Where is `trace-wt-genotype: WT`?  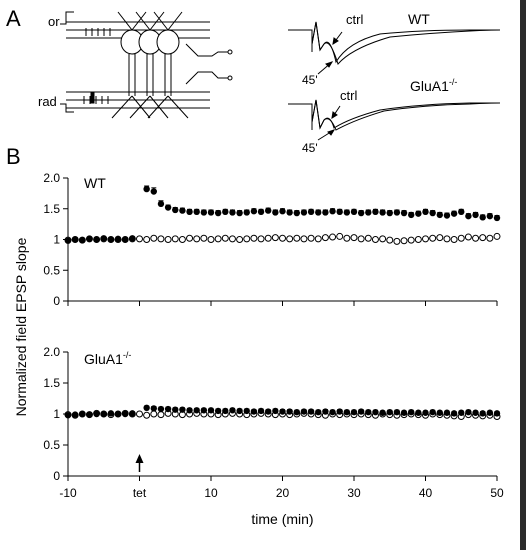 trace-wt-genotype: WT is located at coordinates (419, 19).